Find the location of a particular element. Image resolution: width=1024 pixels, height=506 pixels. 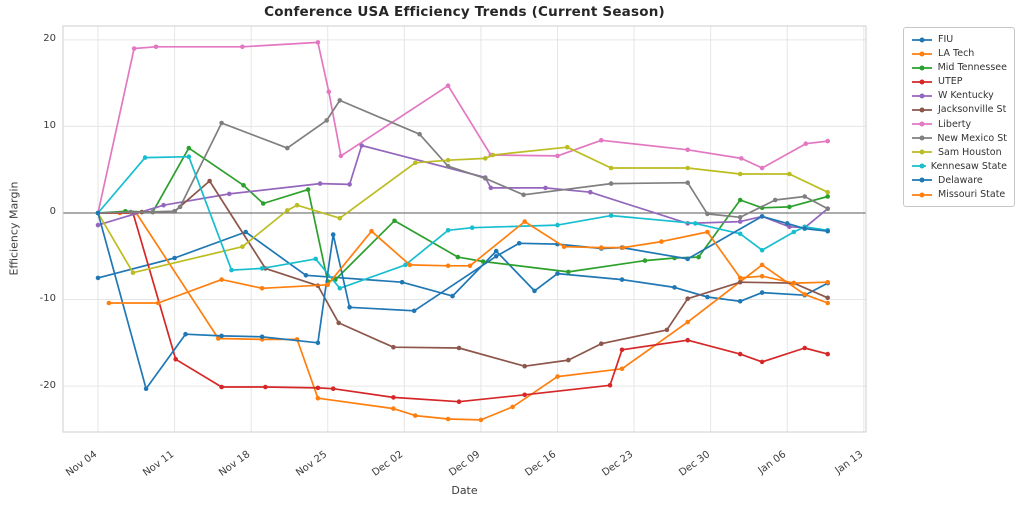

legend-item-utep: UTEP is located at coordinates (959, 81).